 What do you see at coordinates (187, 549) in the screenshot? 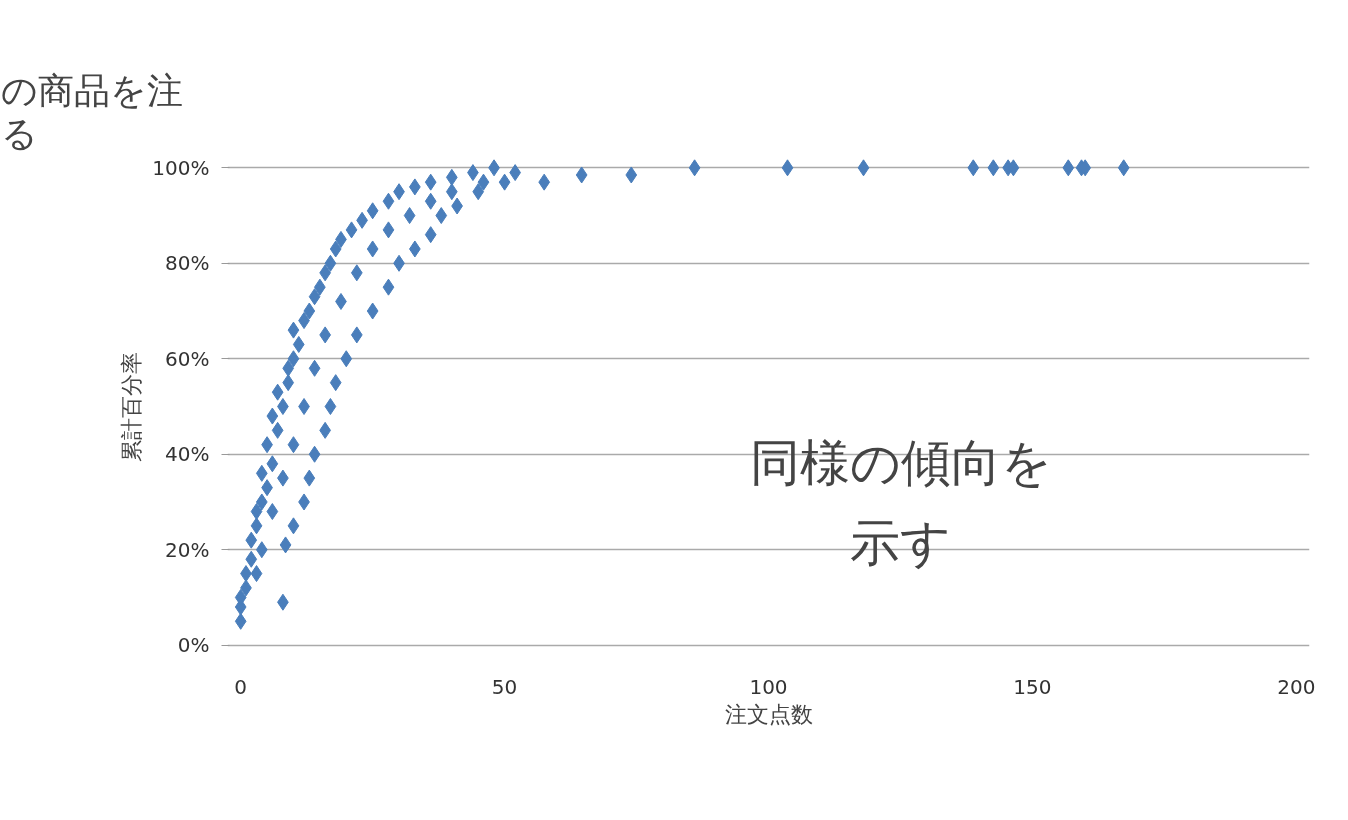
I see `y-tick-label: 20%` at bounding box center [187, 549].